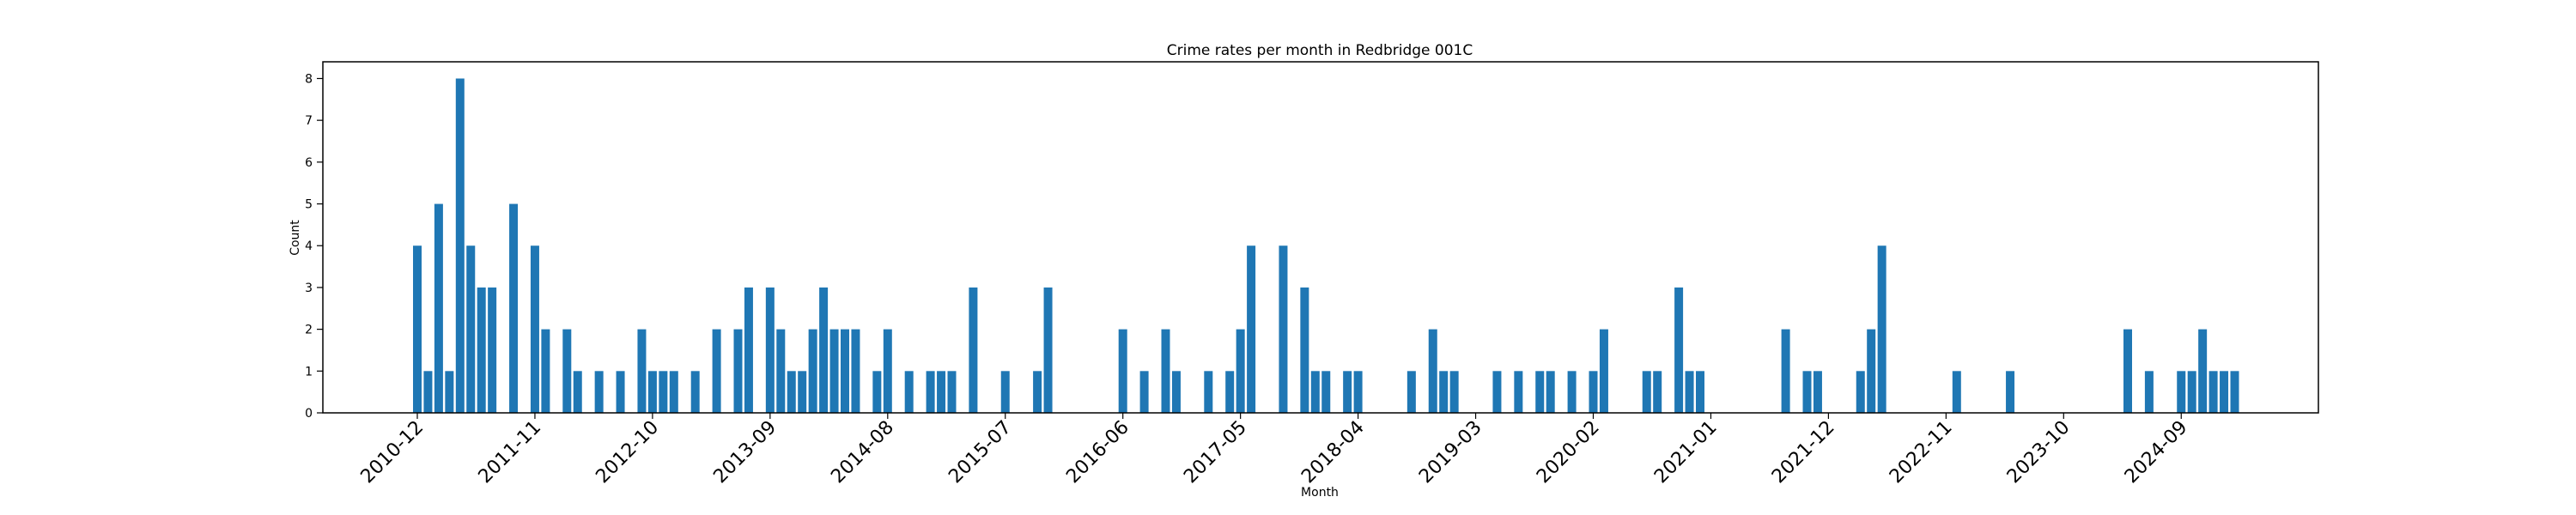  What do you see at coordinates (980, 452) in the screenshot?
I see `x-tick-label: 2015-07` at bounding box center [980, 452].